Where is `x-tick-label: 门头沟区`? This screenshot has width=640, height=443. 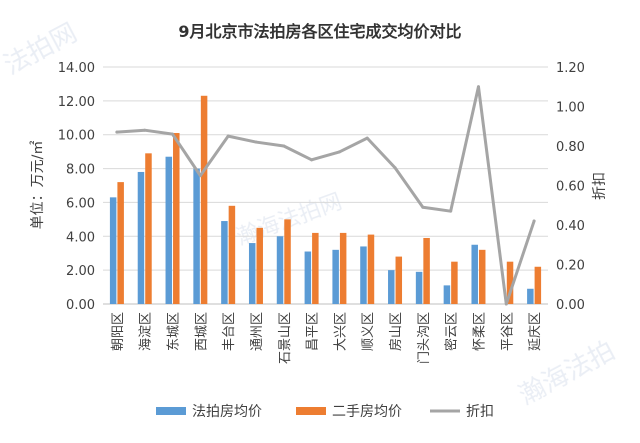 x-tick-label: 门头沟区 is located at coordinates (424, 338).